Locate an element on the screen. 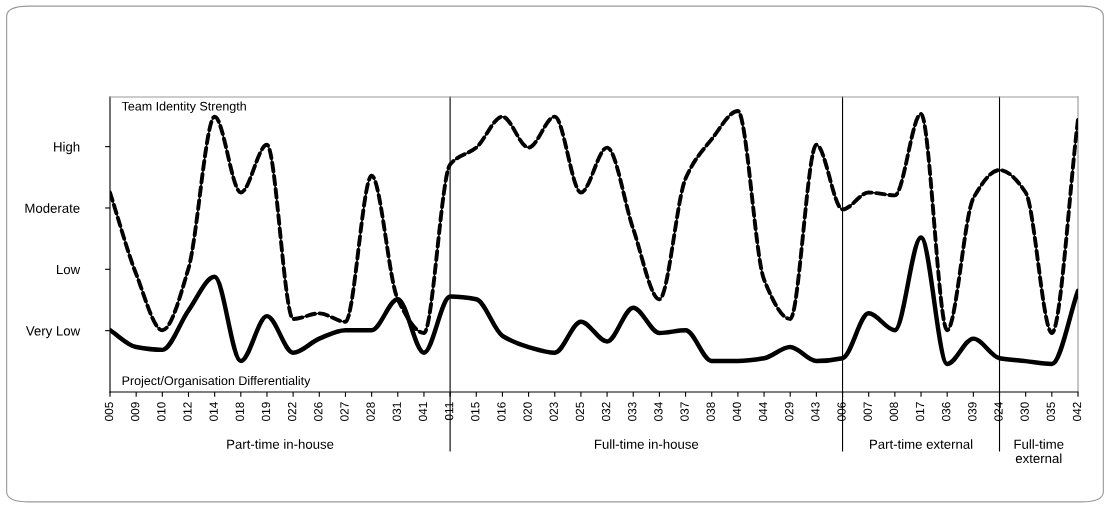 This screenshot has width=1110, height=508. x-tick-label: 037 is located at coordinates (684, 411).